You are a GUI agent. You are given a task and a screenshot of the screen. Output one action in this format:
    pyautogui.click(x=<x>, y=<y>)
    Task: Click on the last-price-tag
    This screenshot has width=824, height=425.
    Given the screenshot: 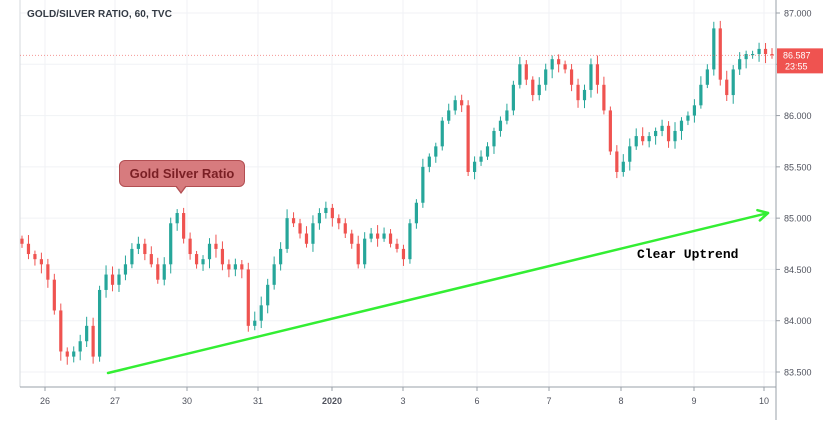 What is the action you would take?
    pyautogui.click(x=800, y=61)
    